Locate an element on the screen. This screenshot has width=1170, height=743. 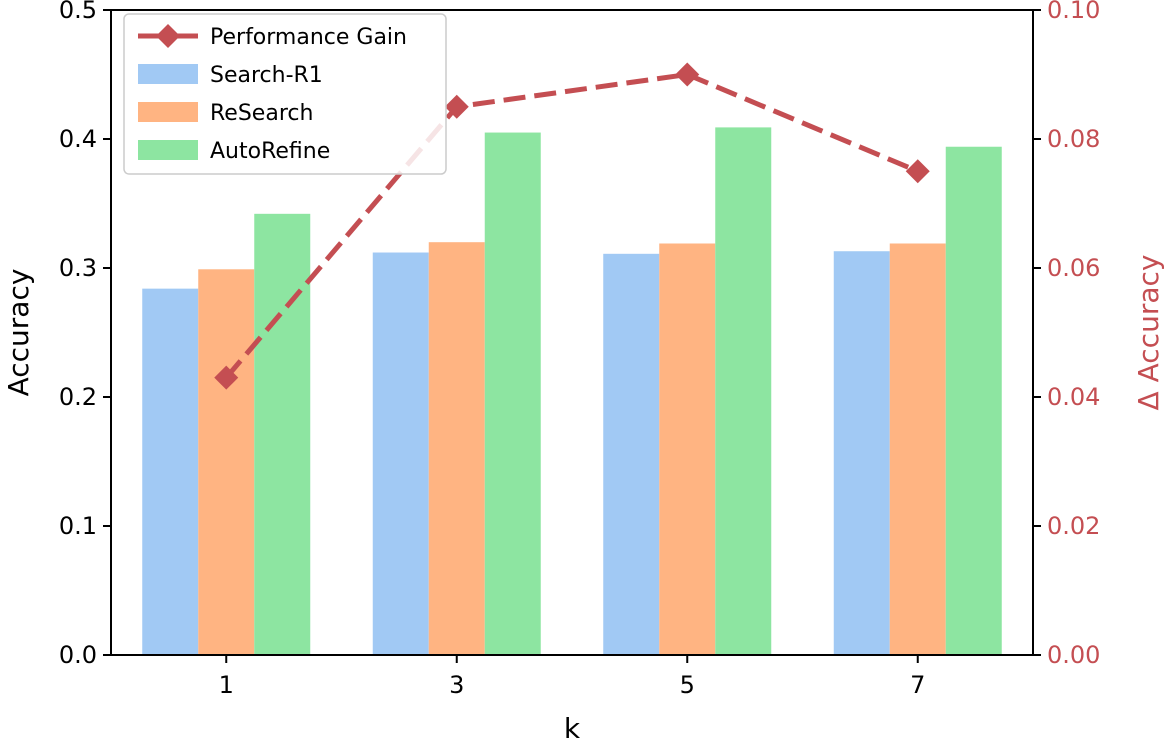
y-tick-label: 0.5 is located at coordinates (78, 12).